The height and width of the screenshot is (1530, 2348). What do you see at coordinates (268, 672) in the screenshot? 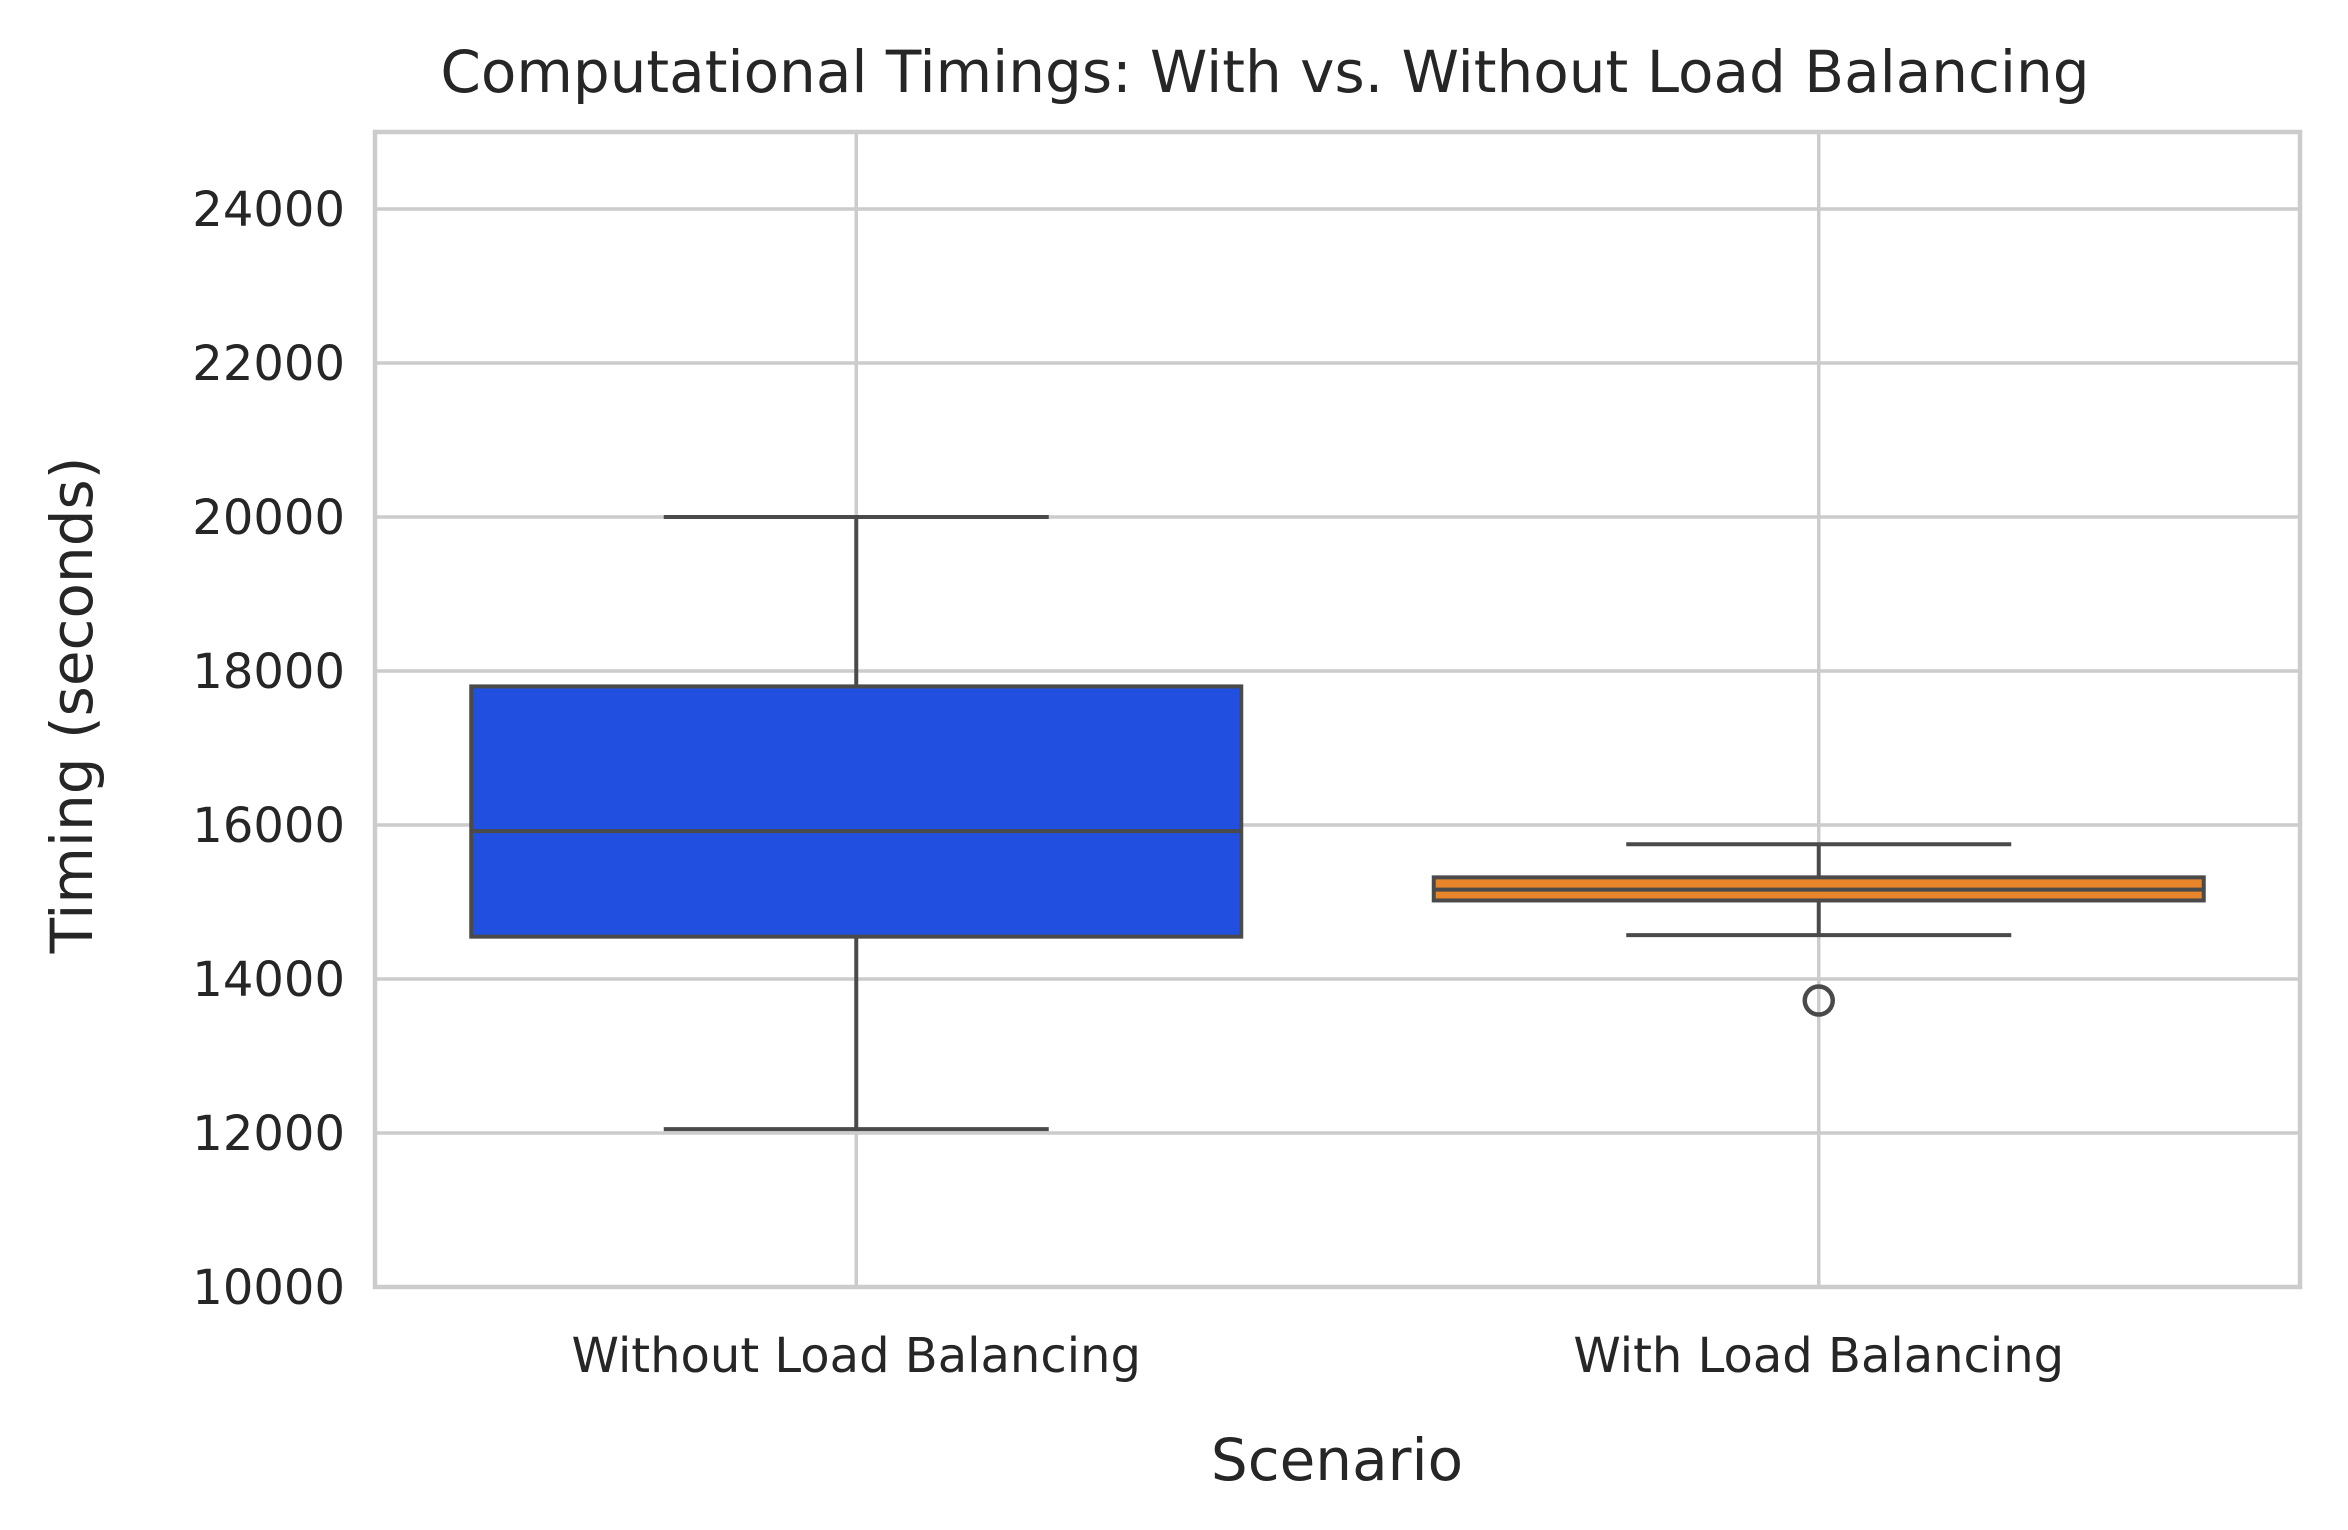
I see `y-tick-label: 18000` at bounding box center [268, 672].